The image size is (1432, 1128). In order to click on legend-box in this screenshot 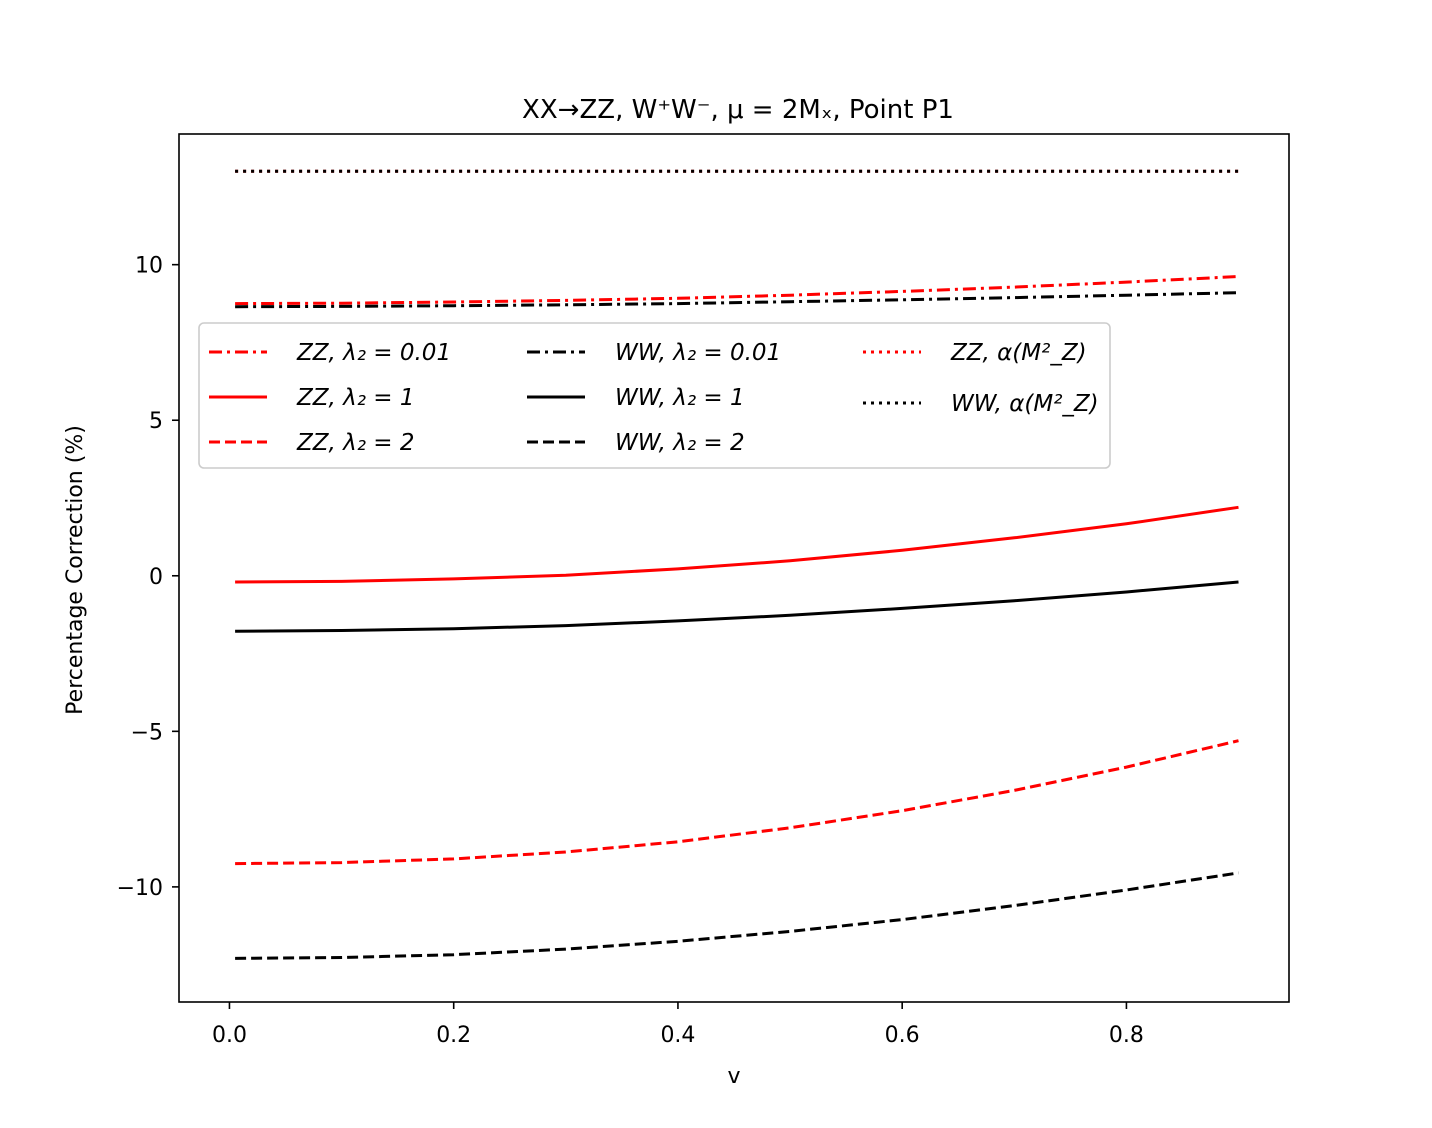, I will do `click(654, 395)`.